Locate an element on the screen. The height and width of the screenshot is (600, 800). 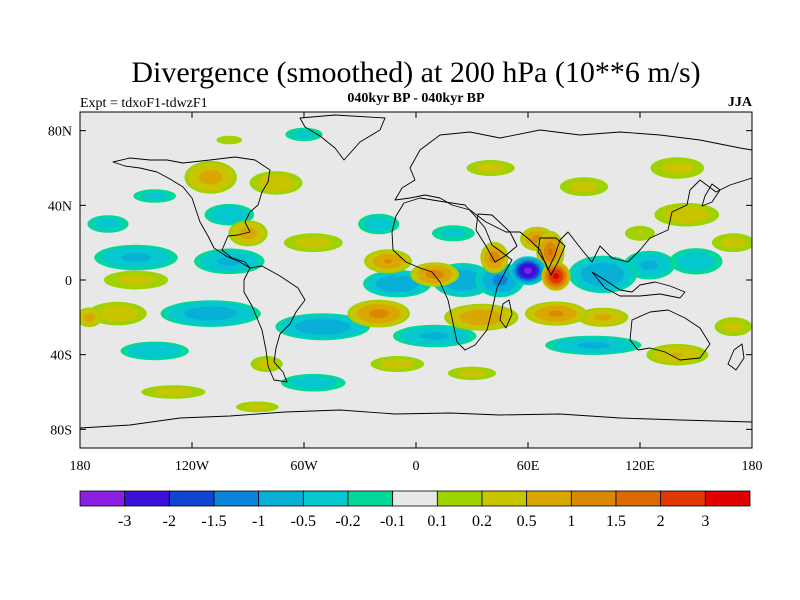
colorbar-label: -1.5 is located at coordinates (213, 521).